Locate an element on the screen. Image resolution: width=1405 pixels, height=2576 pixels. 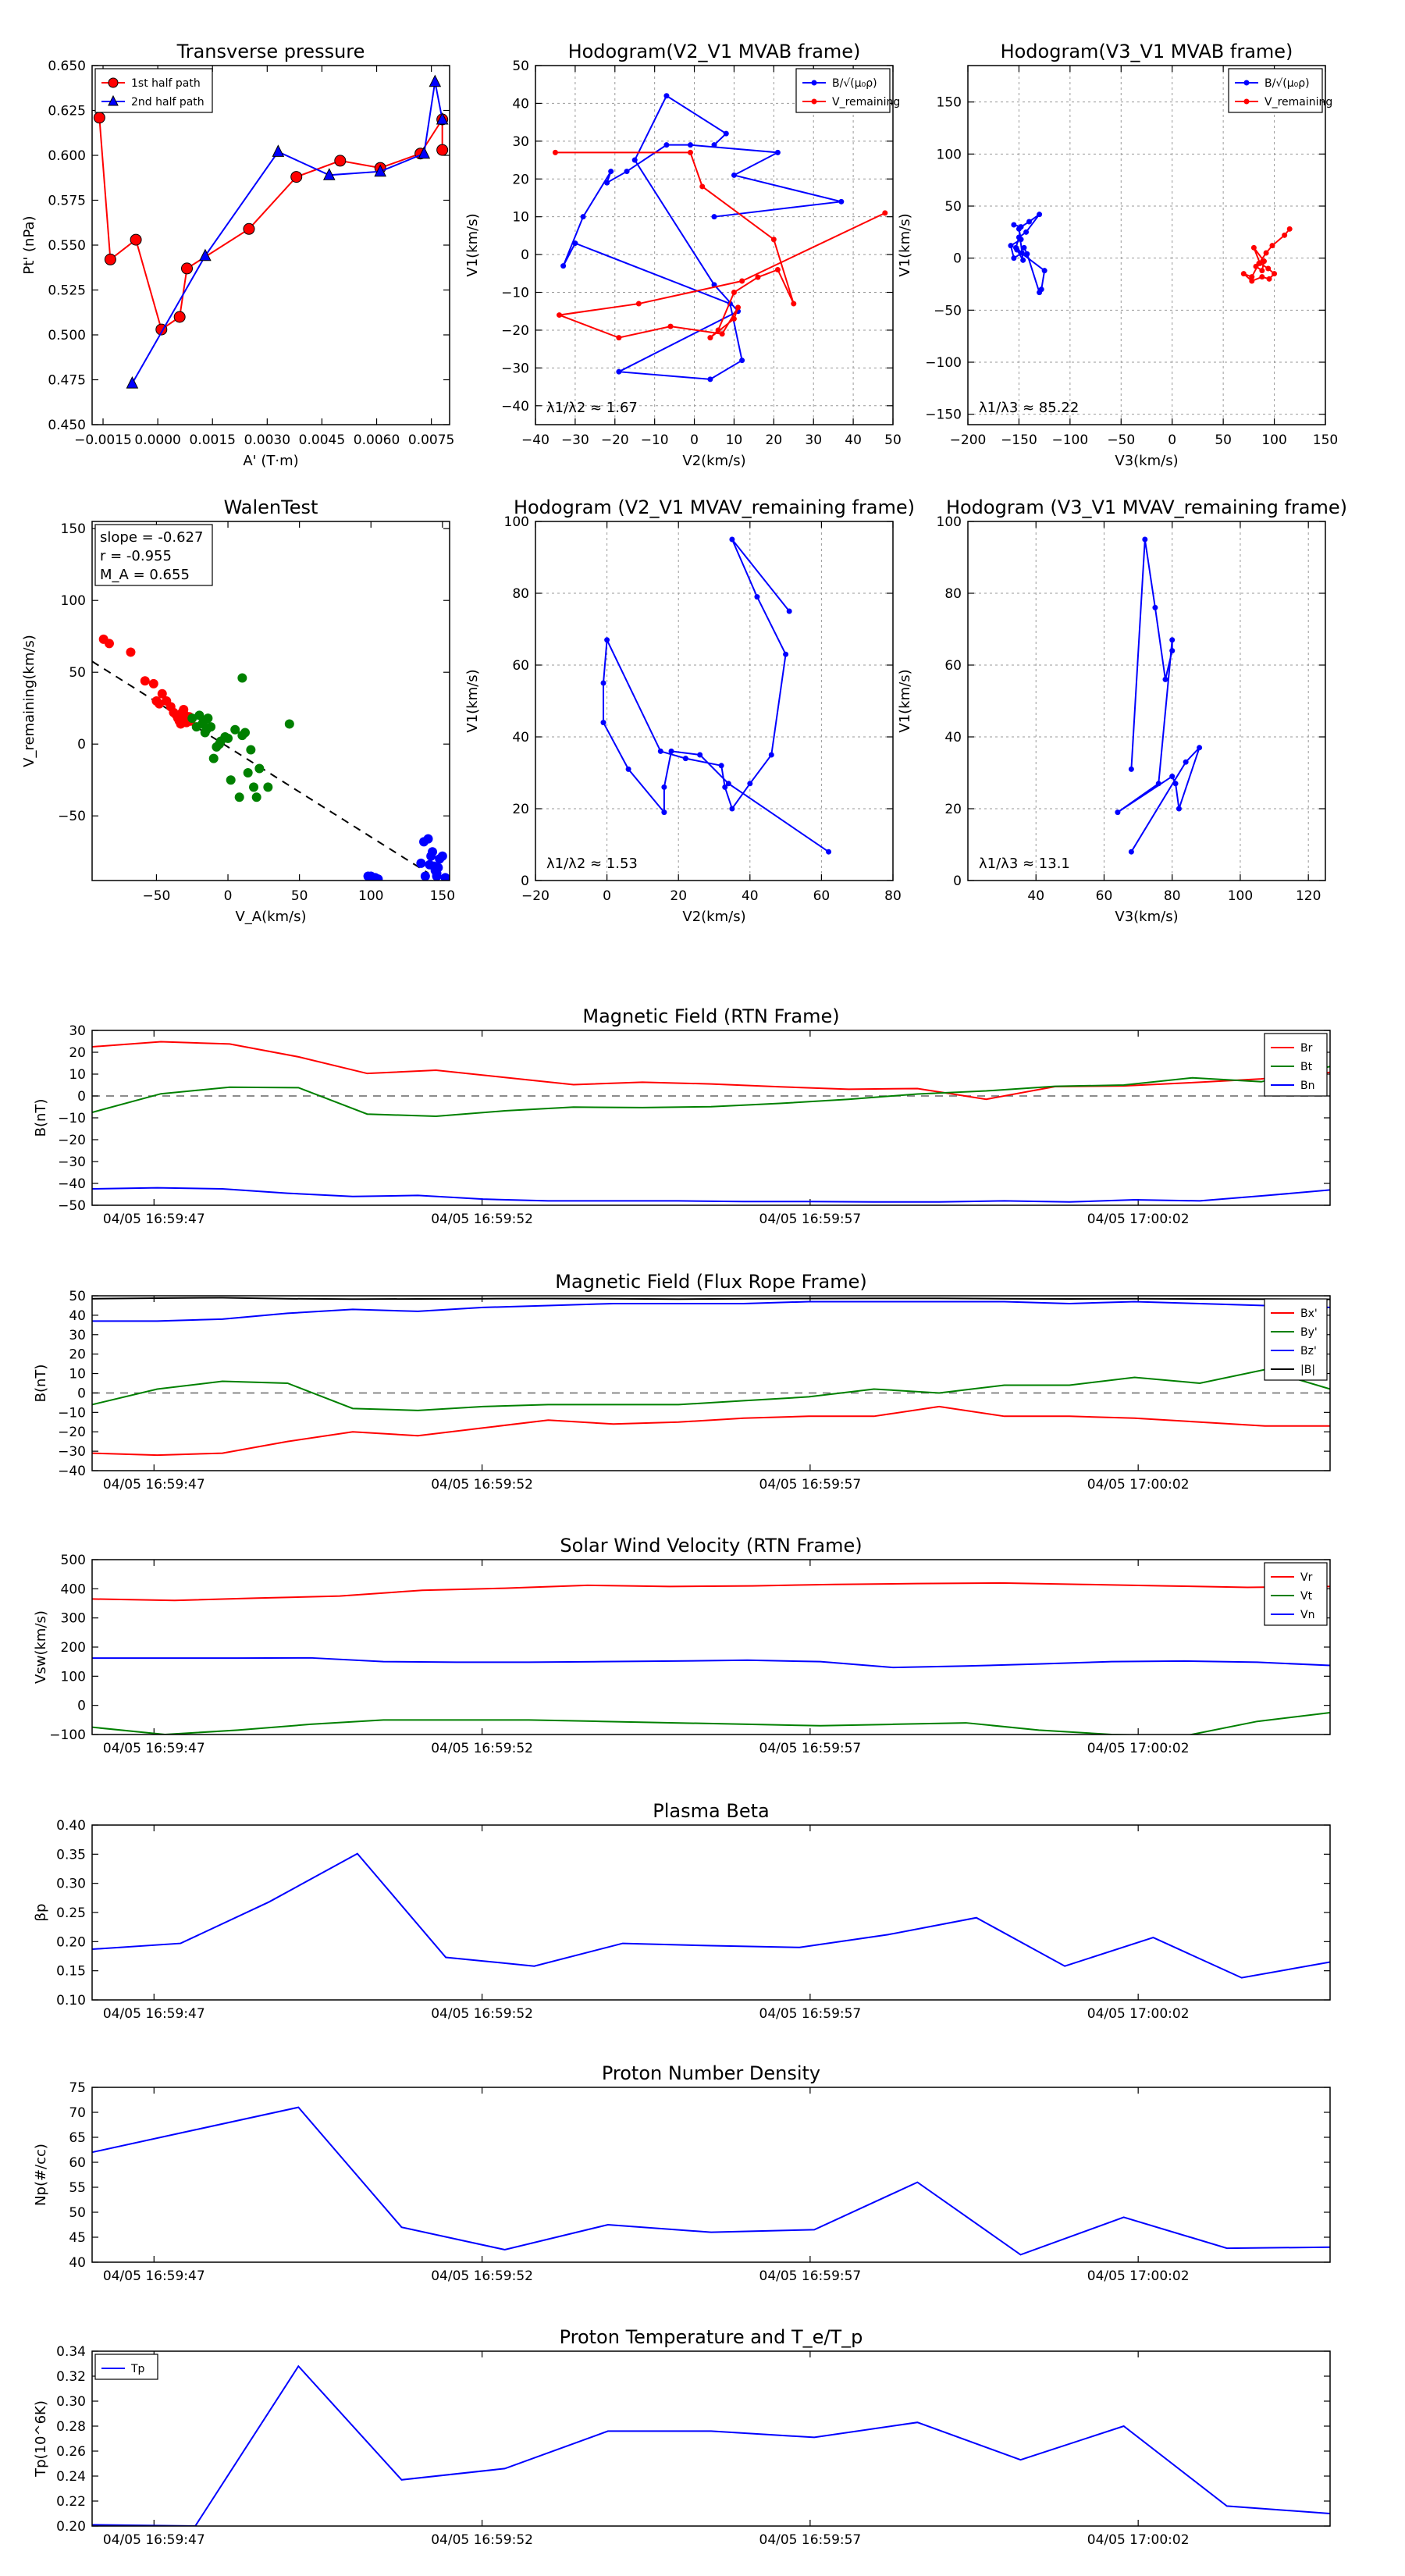
y-tick-label: 0 is located at coordinates (81, 745).